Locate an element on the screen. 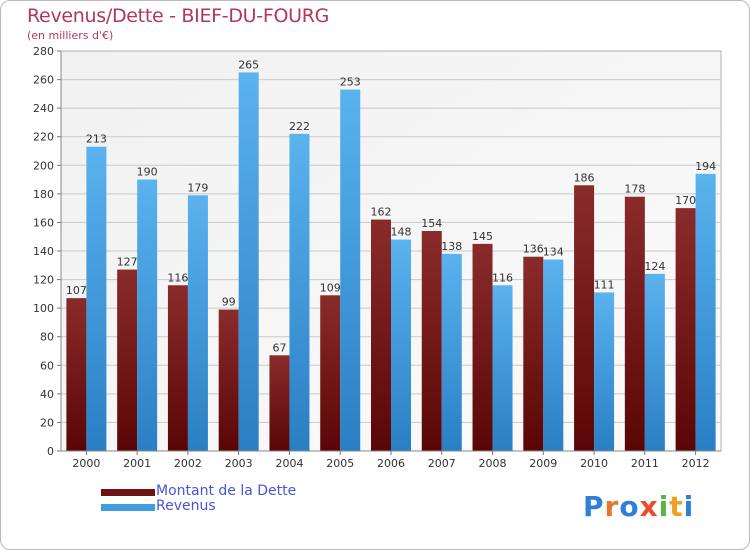  y-tick-label: 260 is located at coordinates (43, 80).